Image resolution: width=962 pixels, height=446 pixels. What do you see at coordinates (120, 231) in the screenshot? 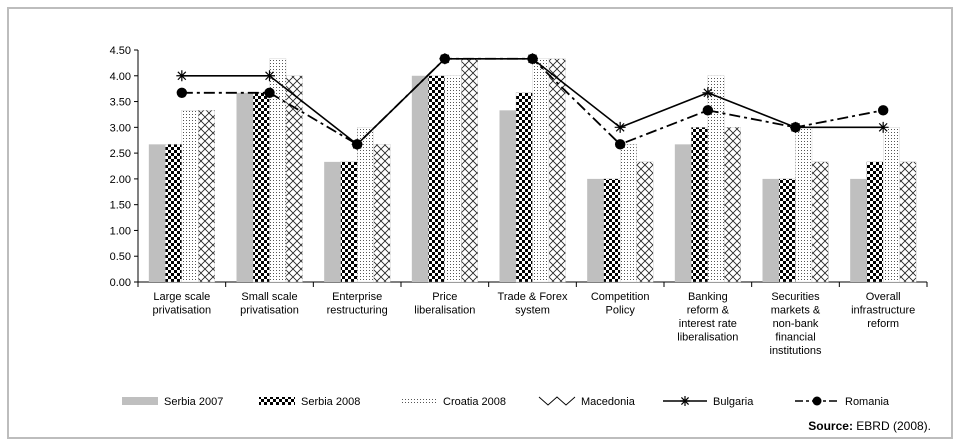
I see `y-tick-label: 1.00` at bounding box center [120, 231].